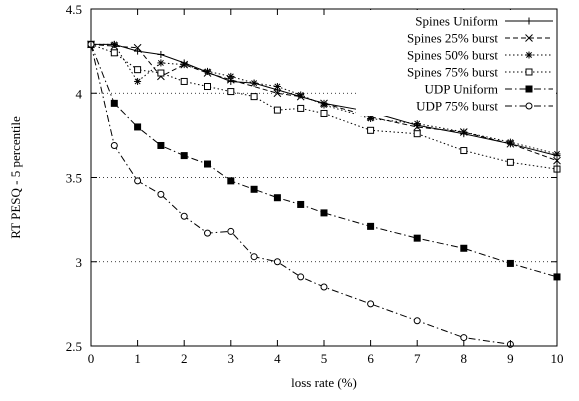  Describe the element at coordinates (464, 358) in the screenshot. I see `x-tick-label: 8` at that location.